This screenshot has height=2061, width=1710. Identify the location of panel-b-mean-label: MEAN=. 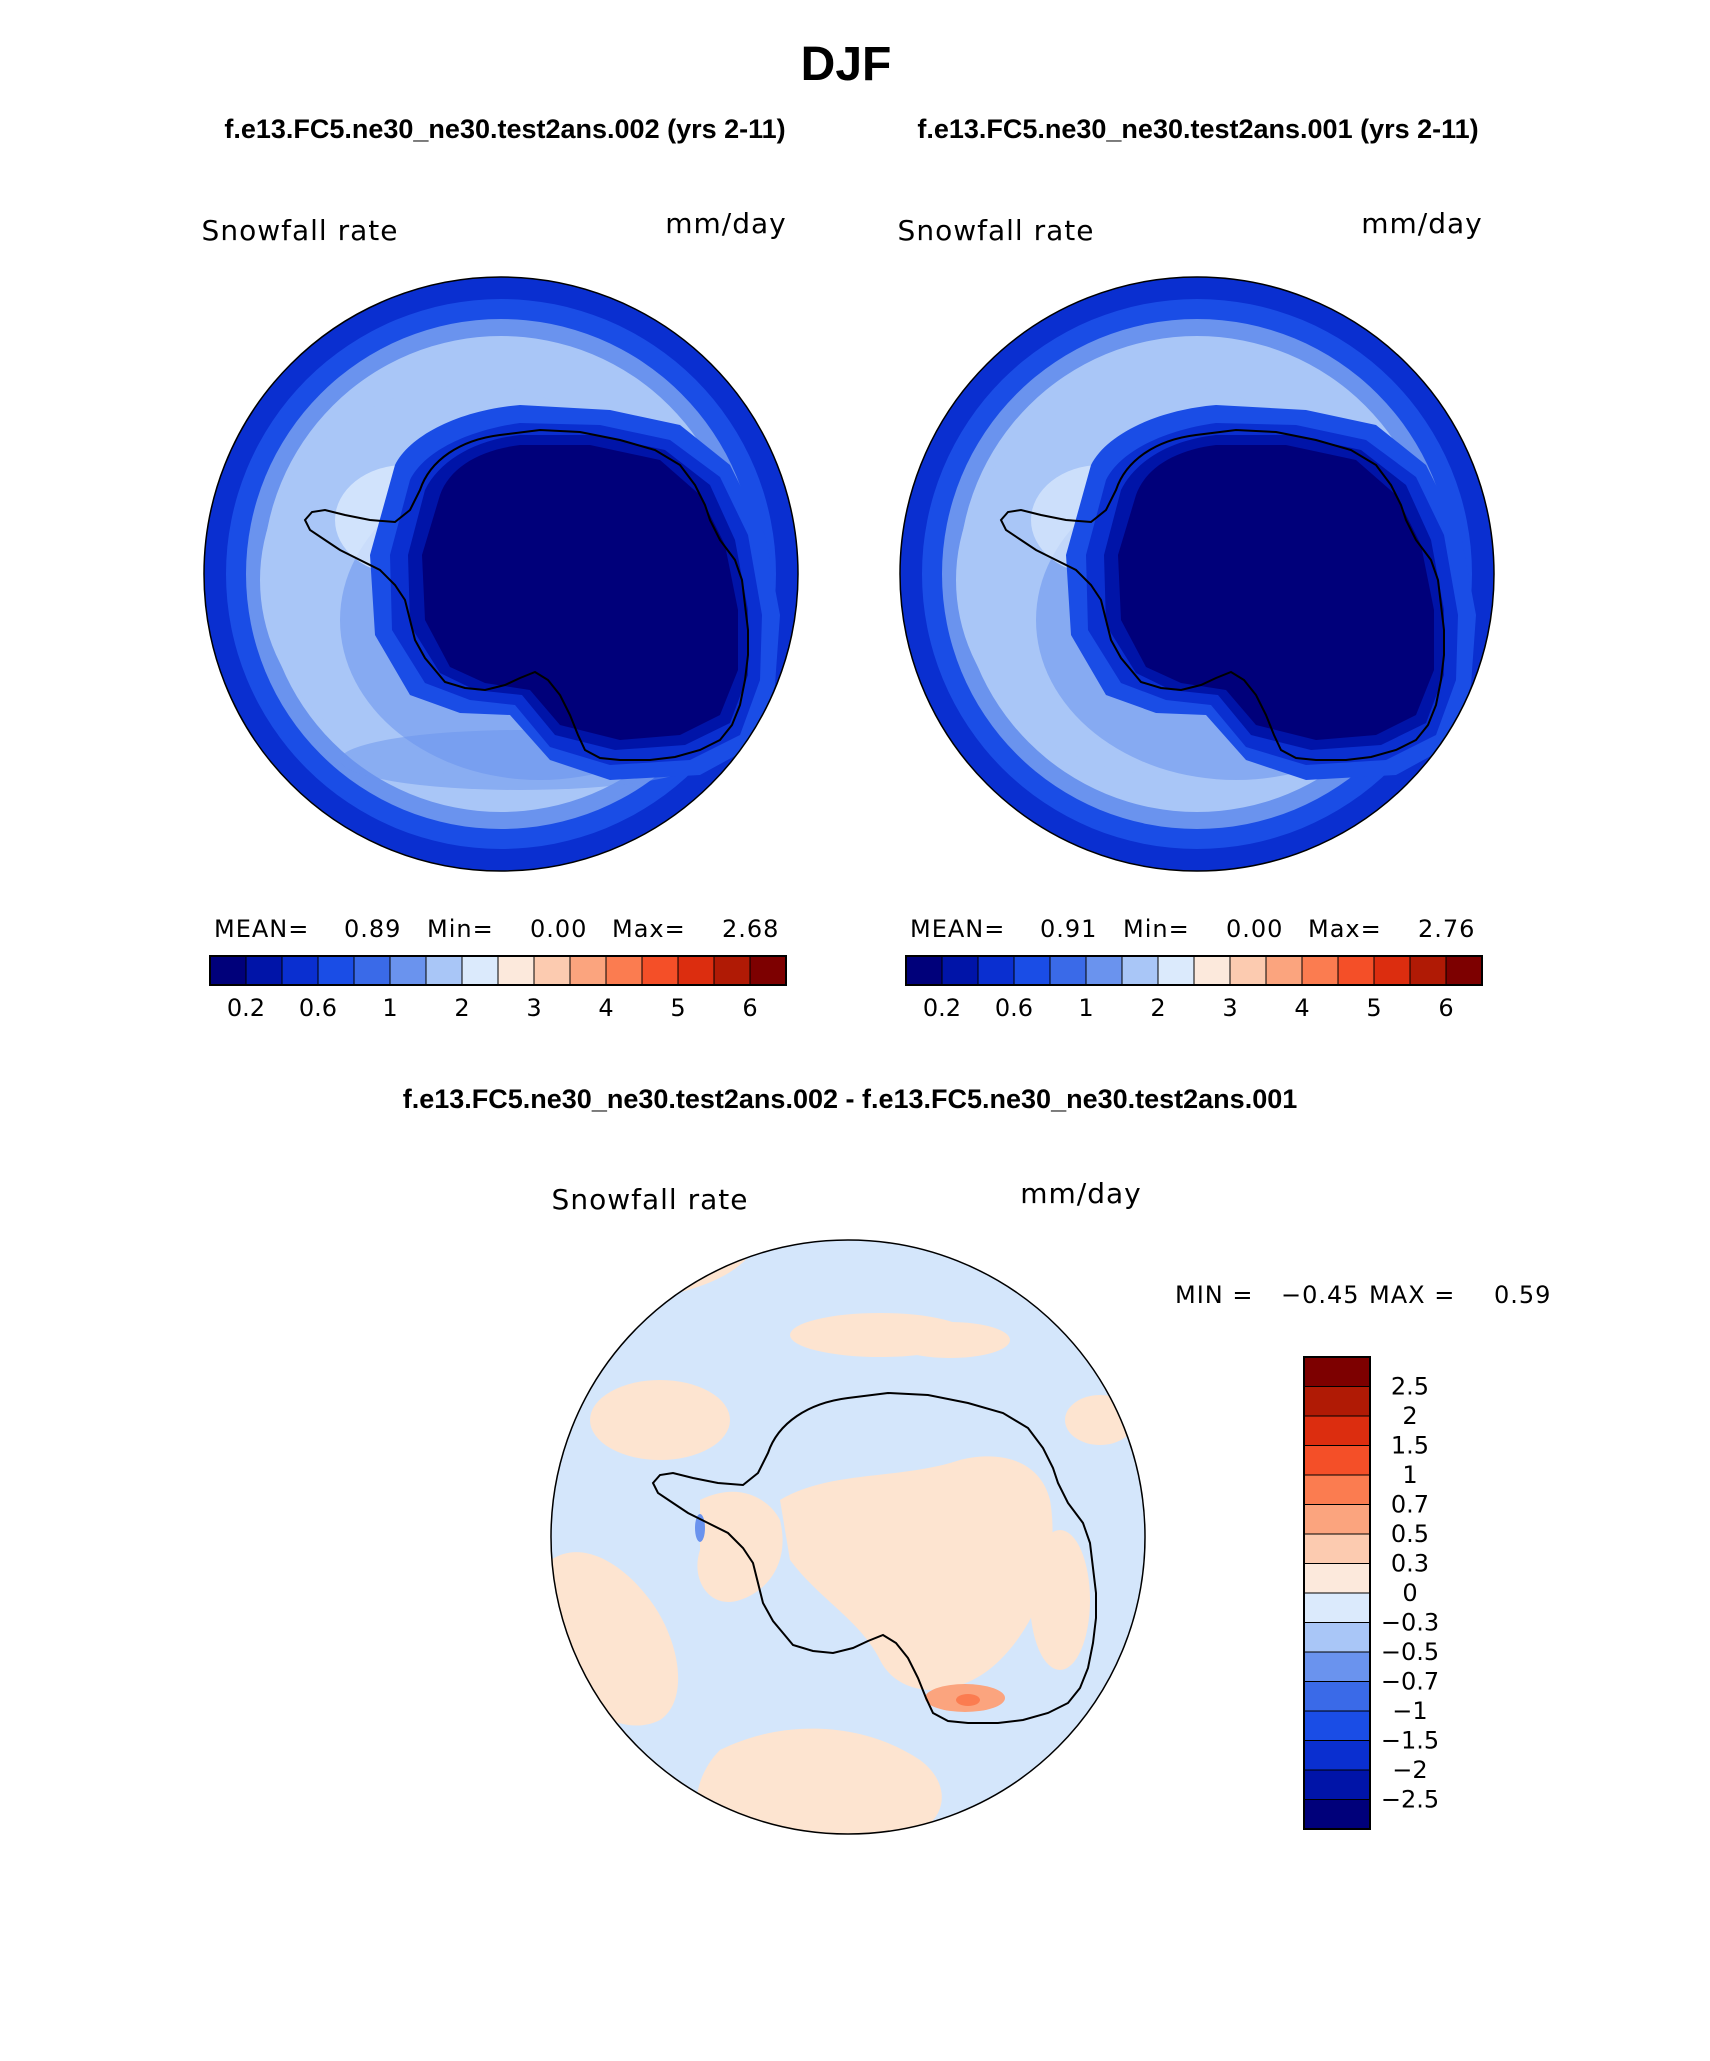
(957, 929).